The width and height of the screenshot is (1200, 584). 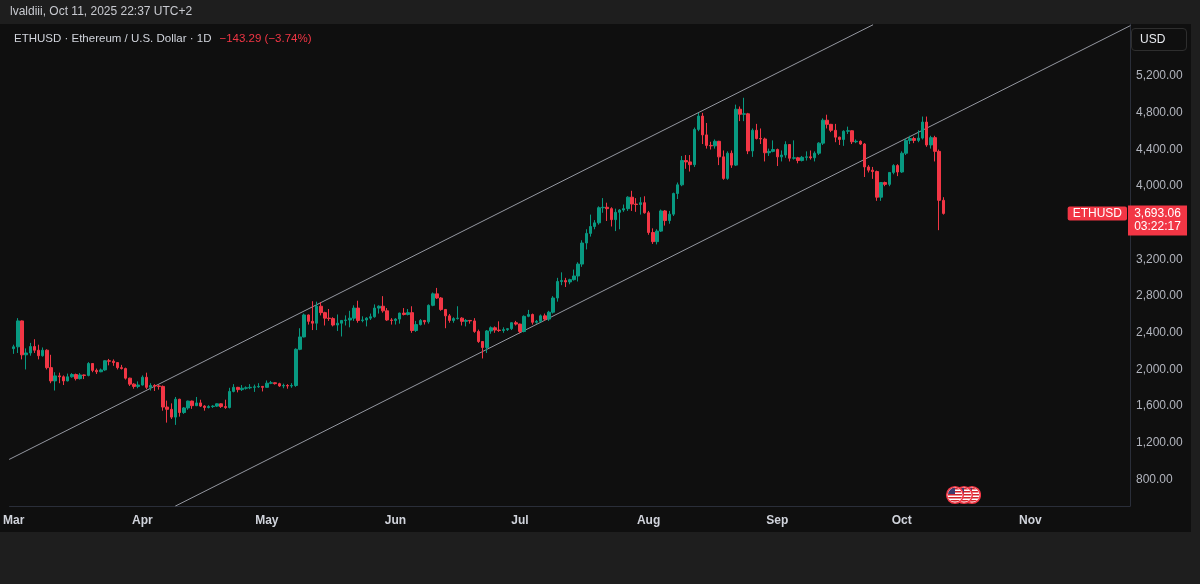 What do you see at coordinates (1160, 185) in the screenshot?
I see `y-tick-label: 4,000.00` at bounding box center [1160, 185].